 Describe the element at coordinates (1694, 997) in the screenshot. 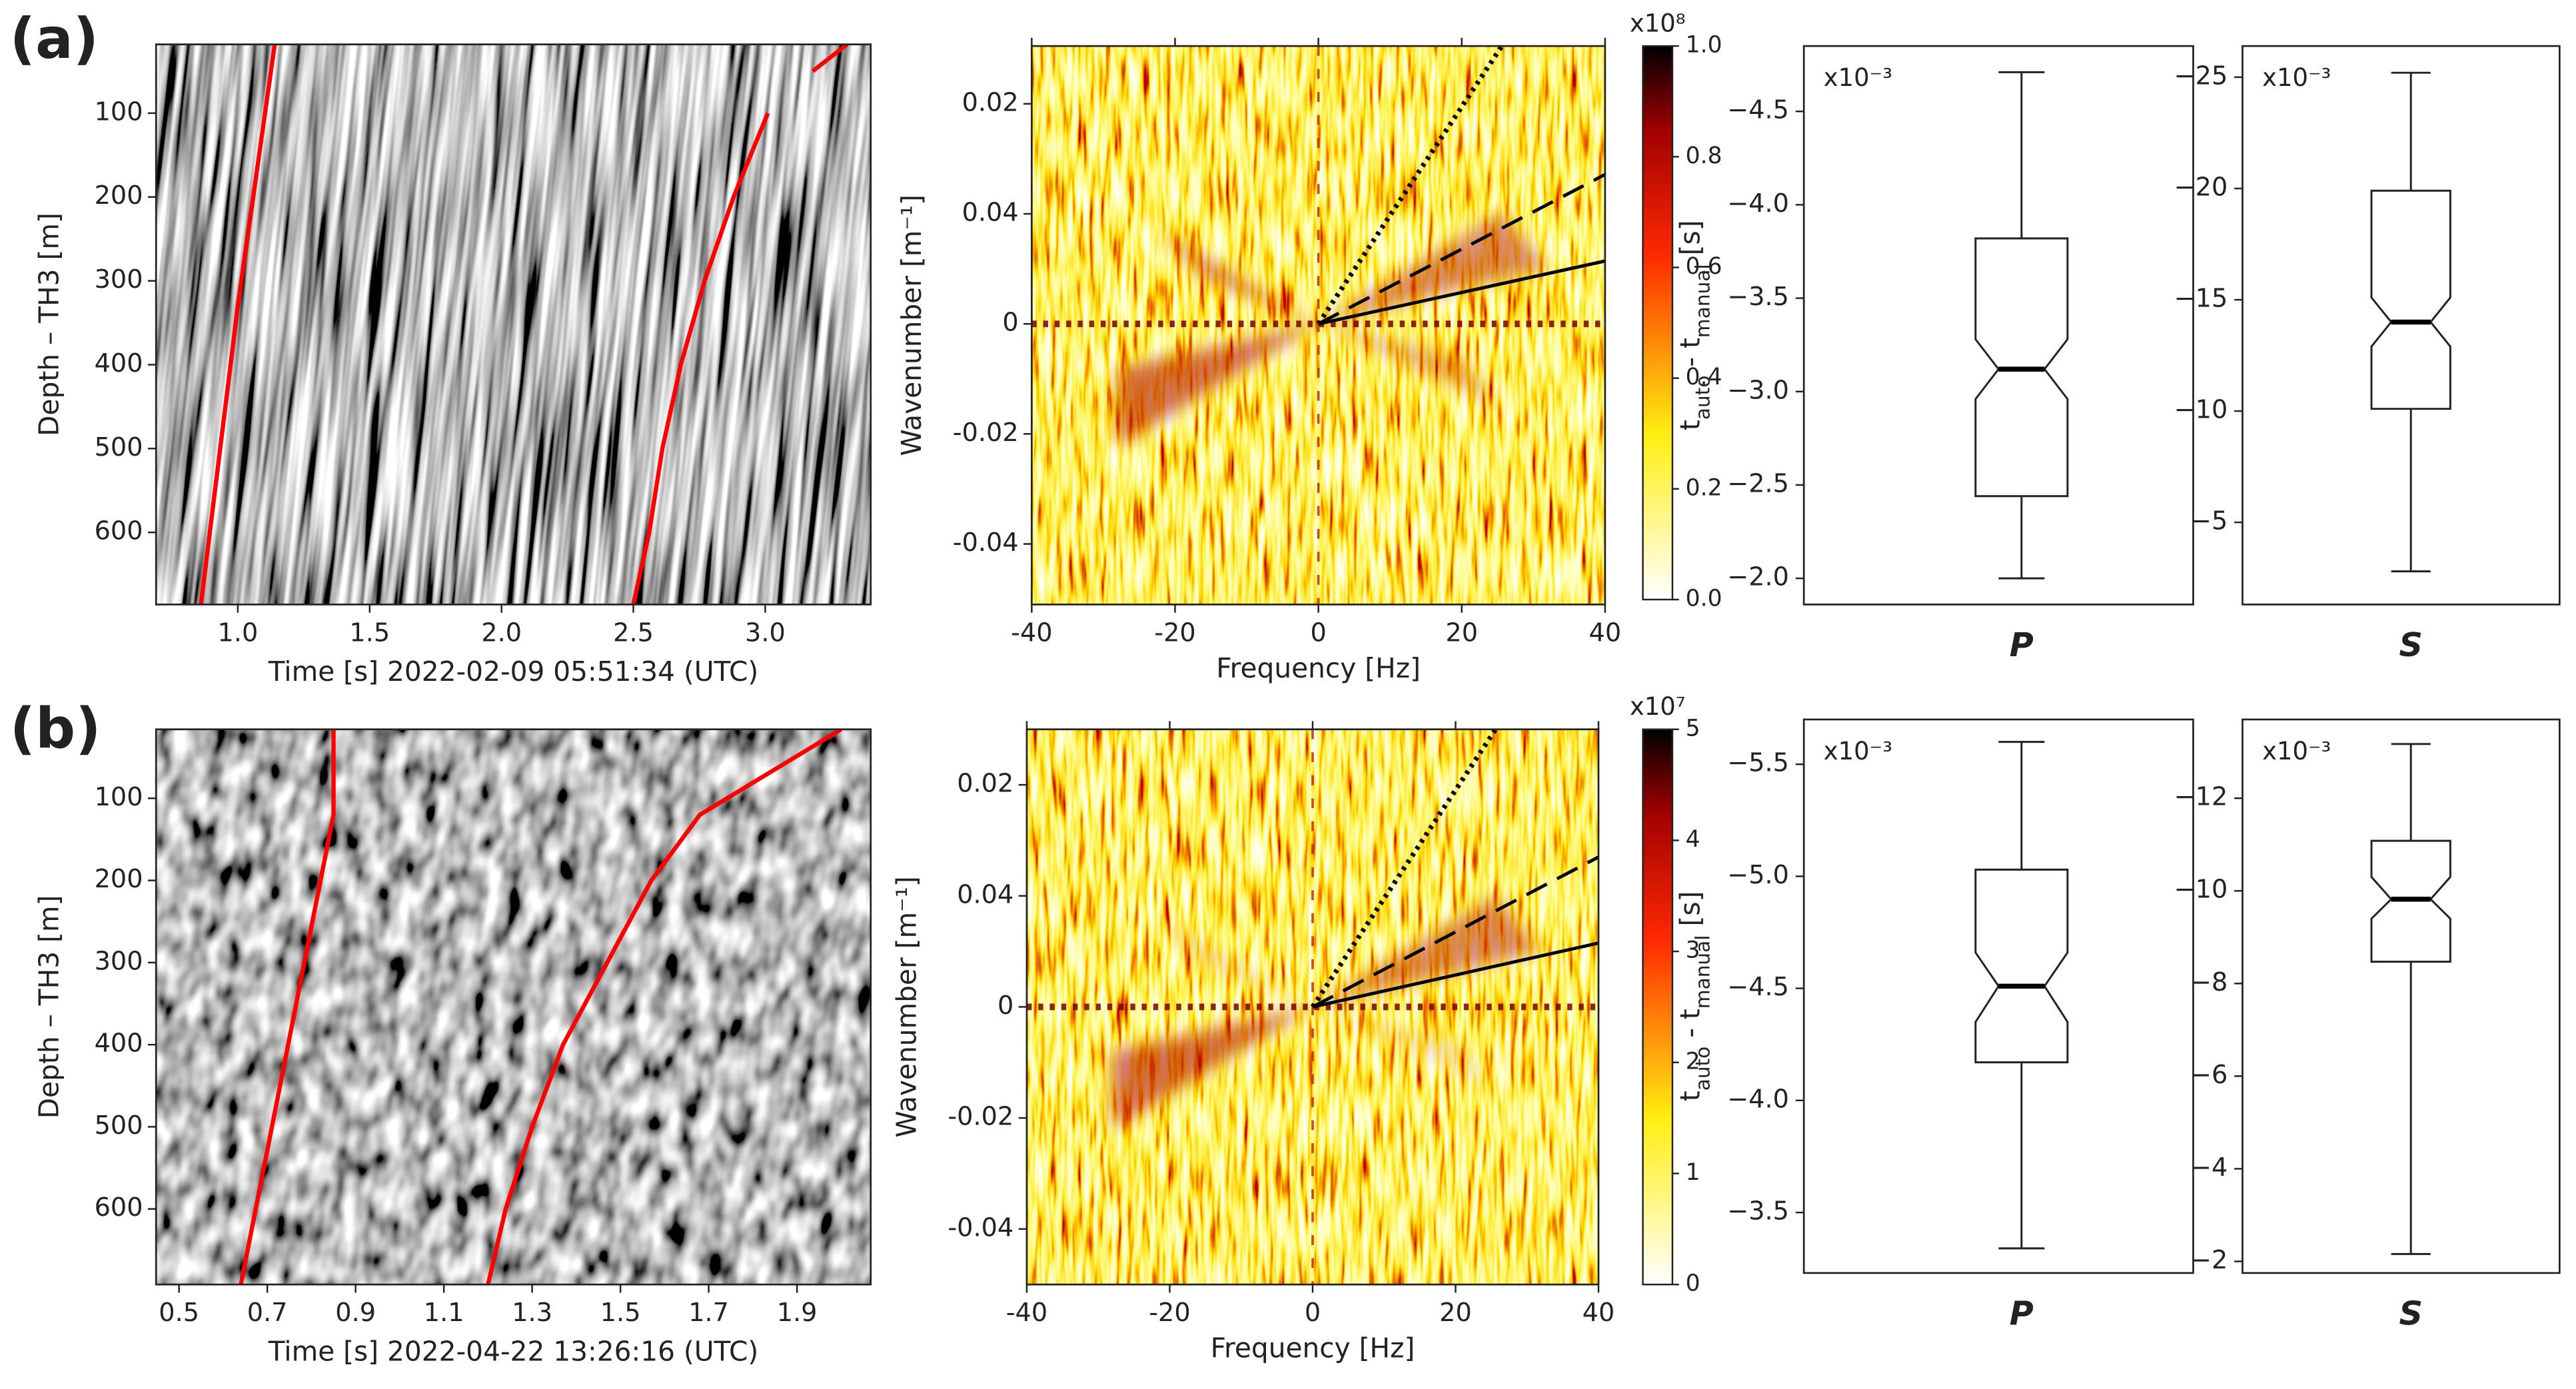

I see `y-axis-label: tauto - tmanual [s]` at that location.